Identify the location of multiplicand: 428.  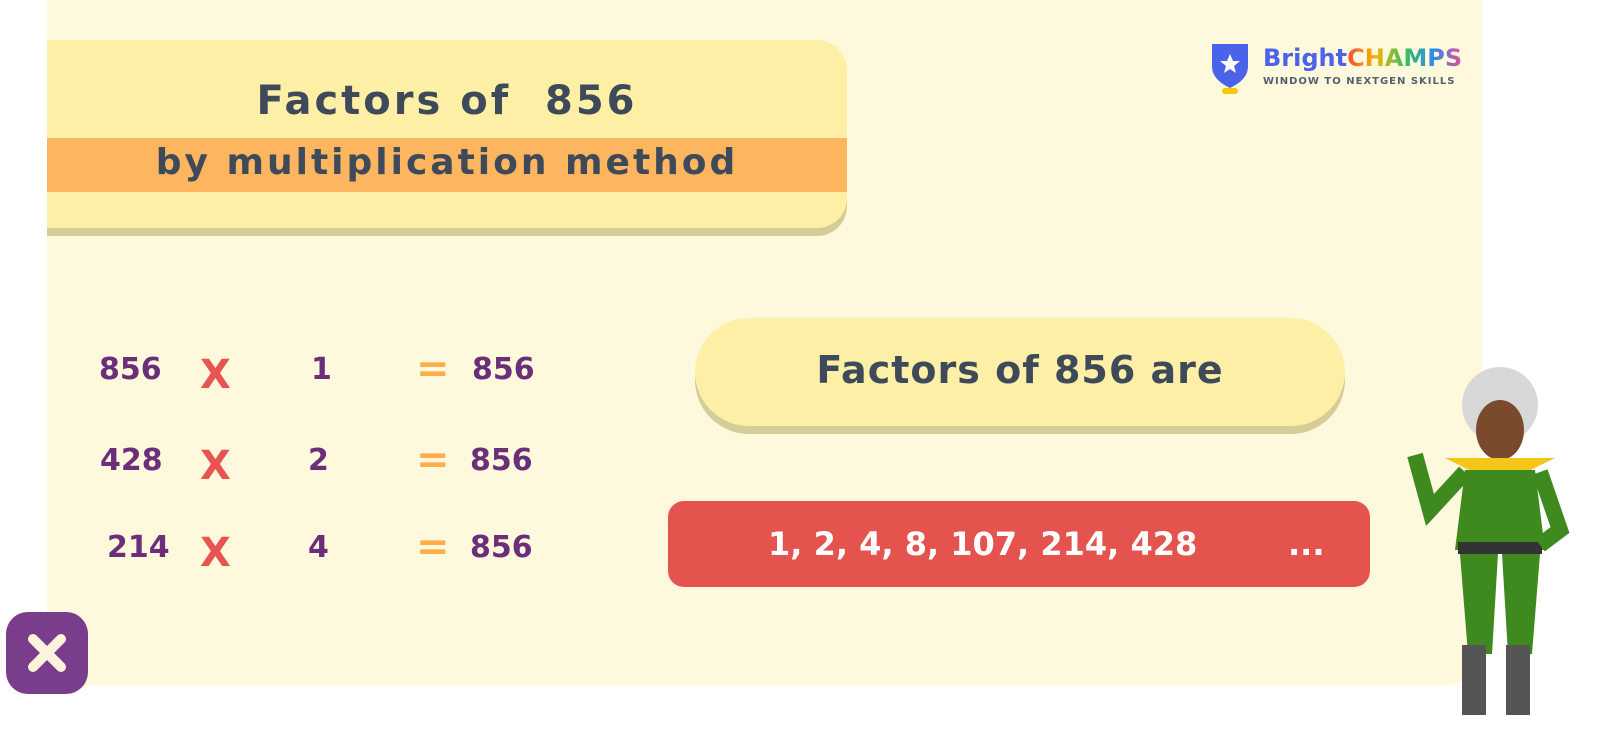
(131, 460).